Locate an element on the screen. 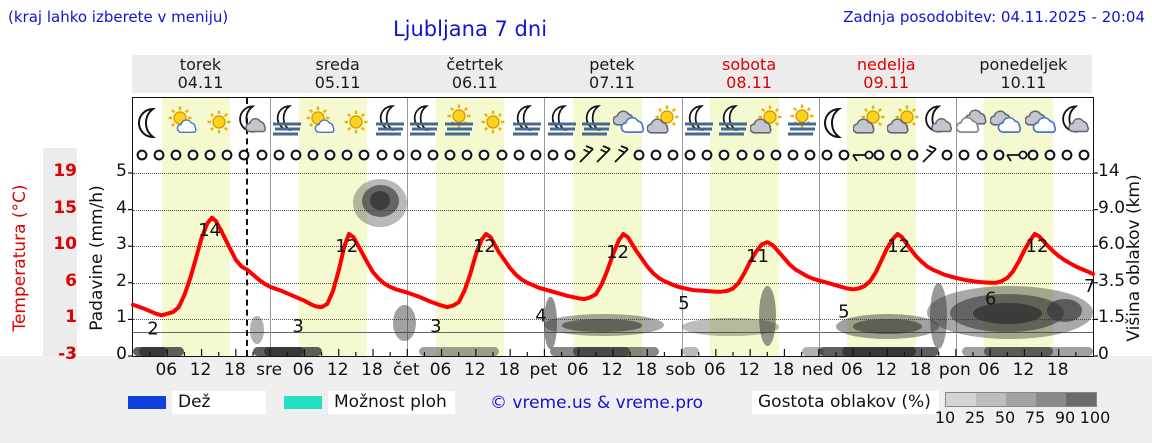  day-name: petek is located at coordinates (612, 64).